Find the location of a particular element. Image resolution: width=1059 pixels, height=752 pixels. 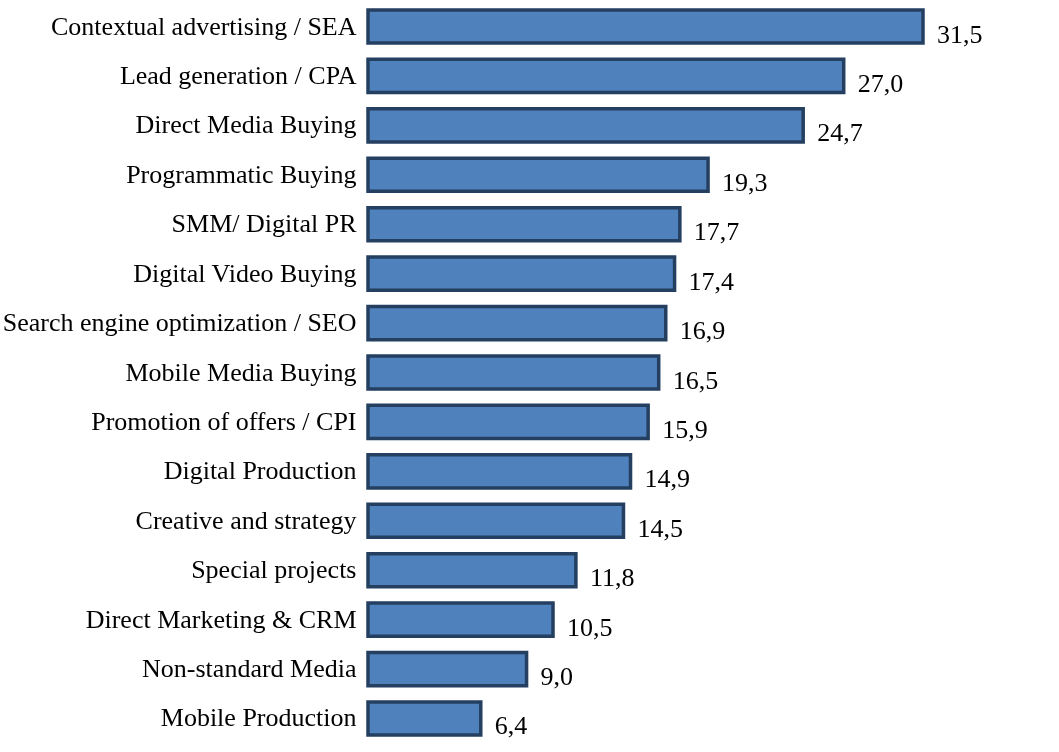

y-tick-label: Mobile Production is located at coordinates (258, 718).